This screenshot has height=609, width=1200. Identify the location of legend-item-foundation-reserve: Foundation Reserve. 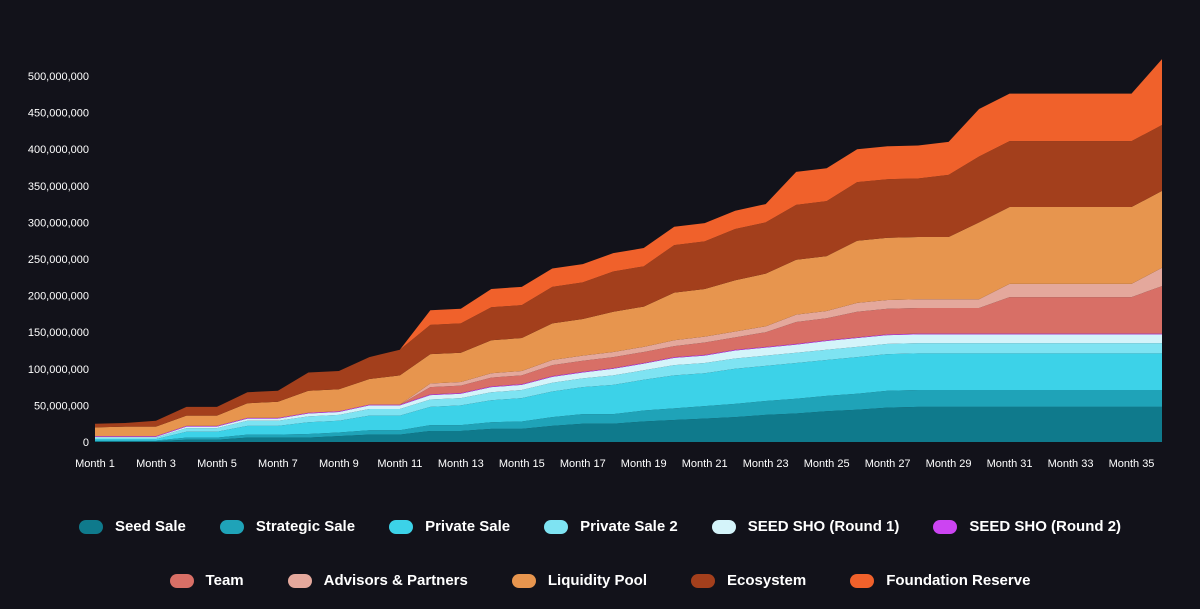
(940, 580).